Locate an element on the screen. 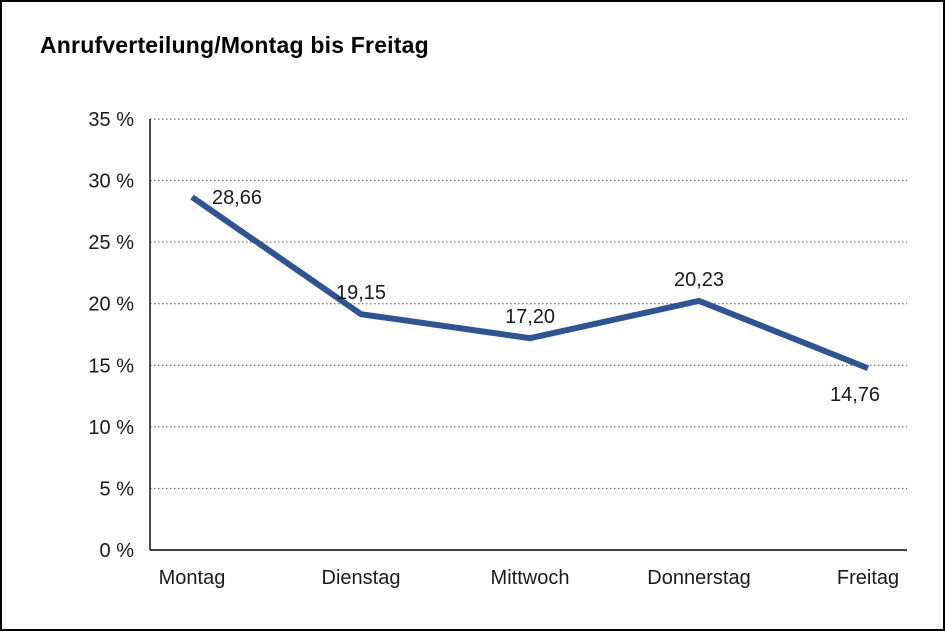 Image resolution: width=945 pixels, height=631 pixels. data-point-label: 28,66 is located at coordinates (237, 198).